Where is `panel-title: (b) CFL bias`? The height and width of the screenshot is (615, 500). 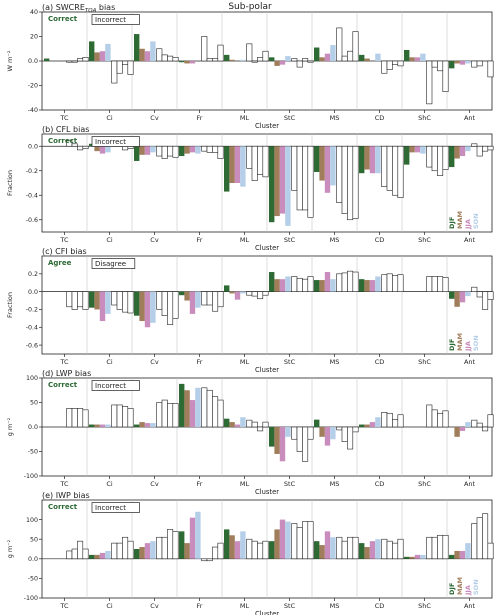 panel-title: (b) CFL bias is located at coordinates (65, 129).